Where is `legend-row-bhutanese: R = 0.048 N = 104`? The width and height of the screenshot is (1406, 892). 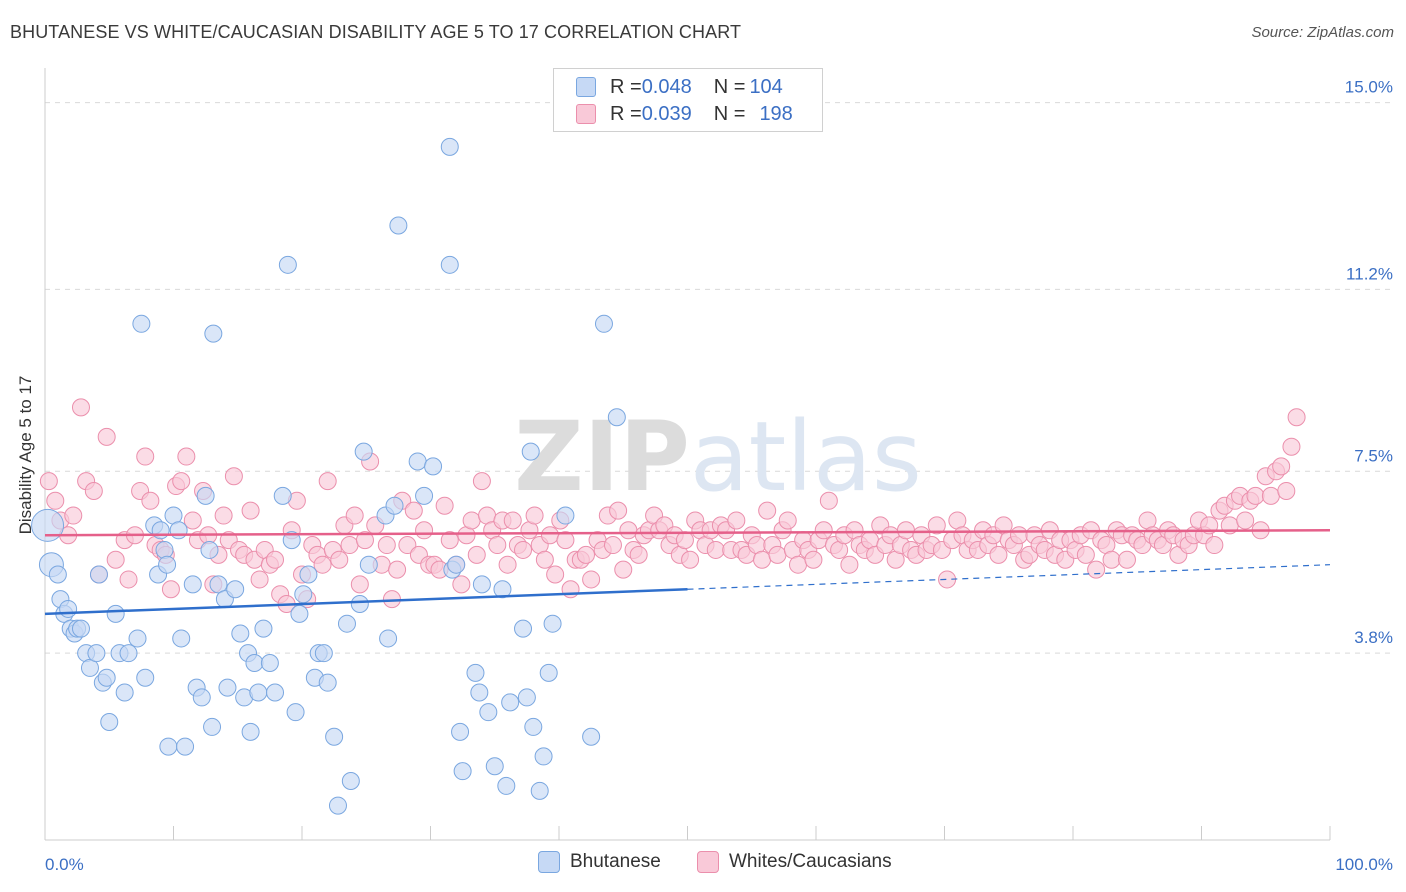 legend-row-bhutanese: R = 0.048 N = 104 is located at coordinates (679, 87).